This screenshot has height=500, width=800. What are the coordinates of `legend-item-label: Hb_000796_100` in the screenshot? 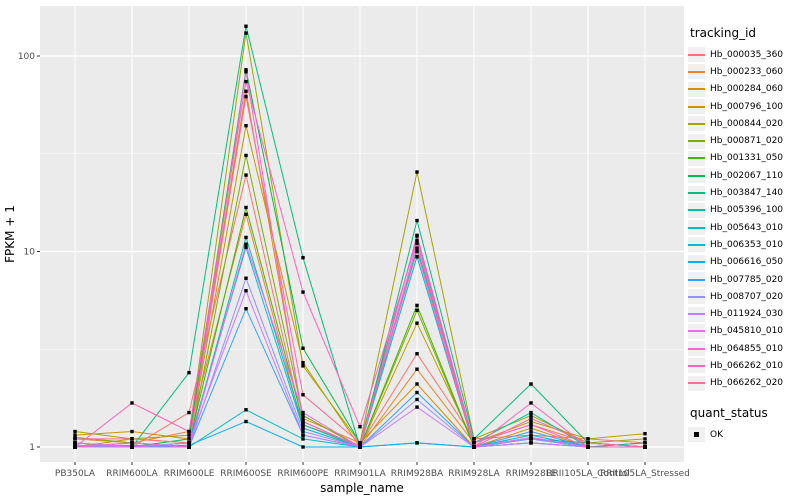 It's located at (747, 106).